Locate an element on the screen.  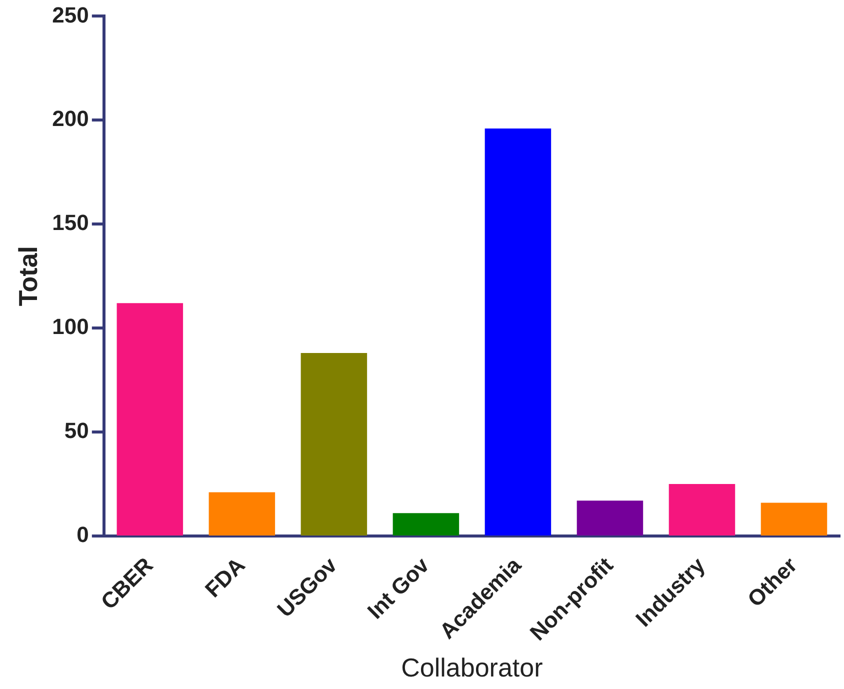
y-tick-label: 150 is located at coordinates (70, 223).